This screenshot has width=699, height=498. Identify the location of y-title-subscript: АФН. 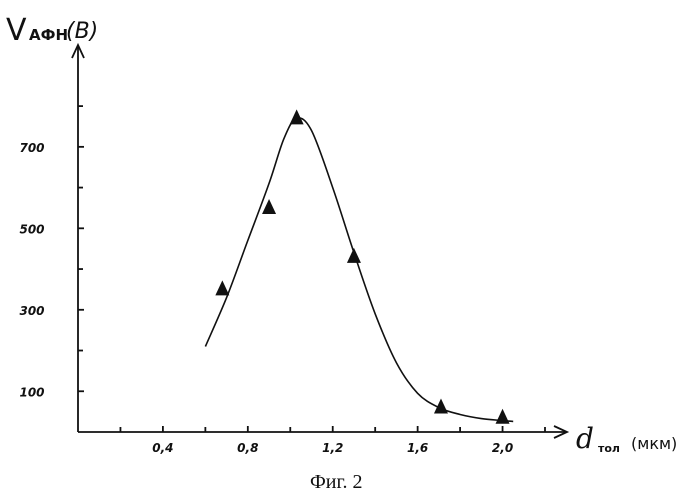
(48, 35).